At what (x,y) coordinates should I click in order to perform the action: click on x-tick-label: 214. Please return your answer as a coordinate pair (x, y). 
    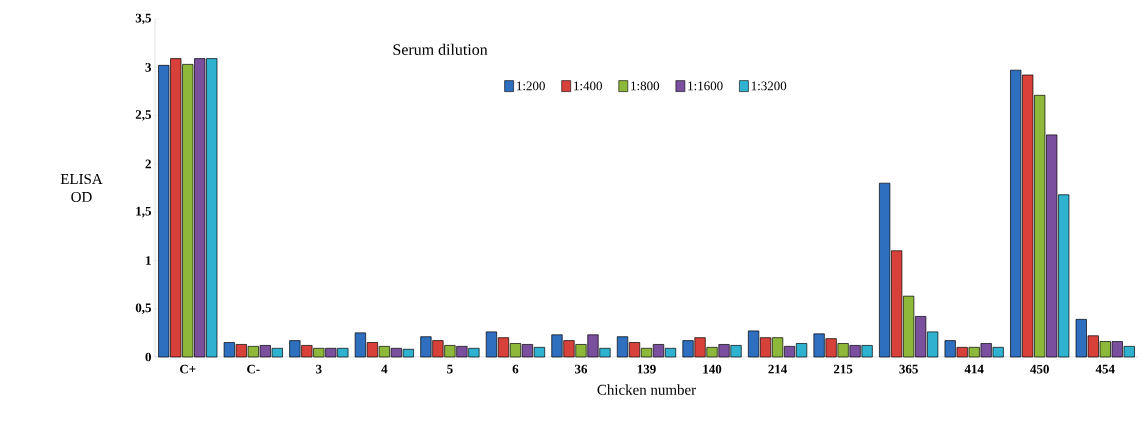
    Looking at the image, I should click on (778, 369).